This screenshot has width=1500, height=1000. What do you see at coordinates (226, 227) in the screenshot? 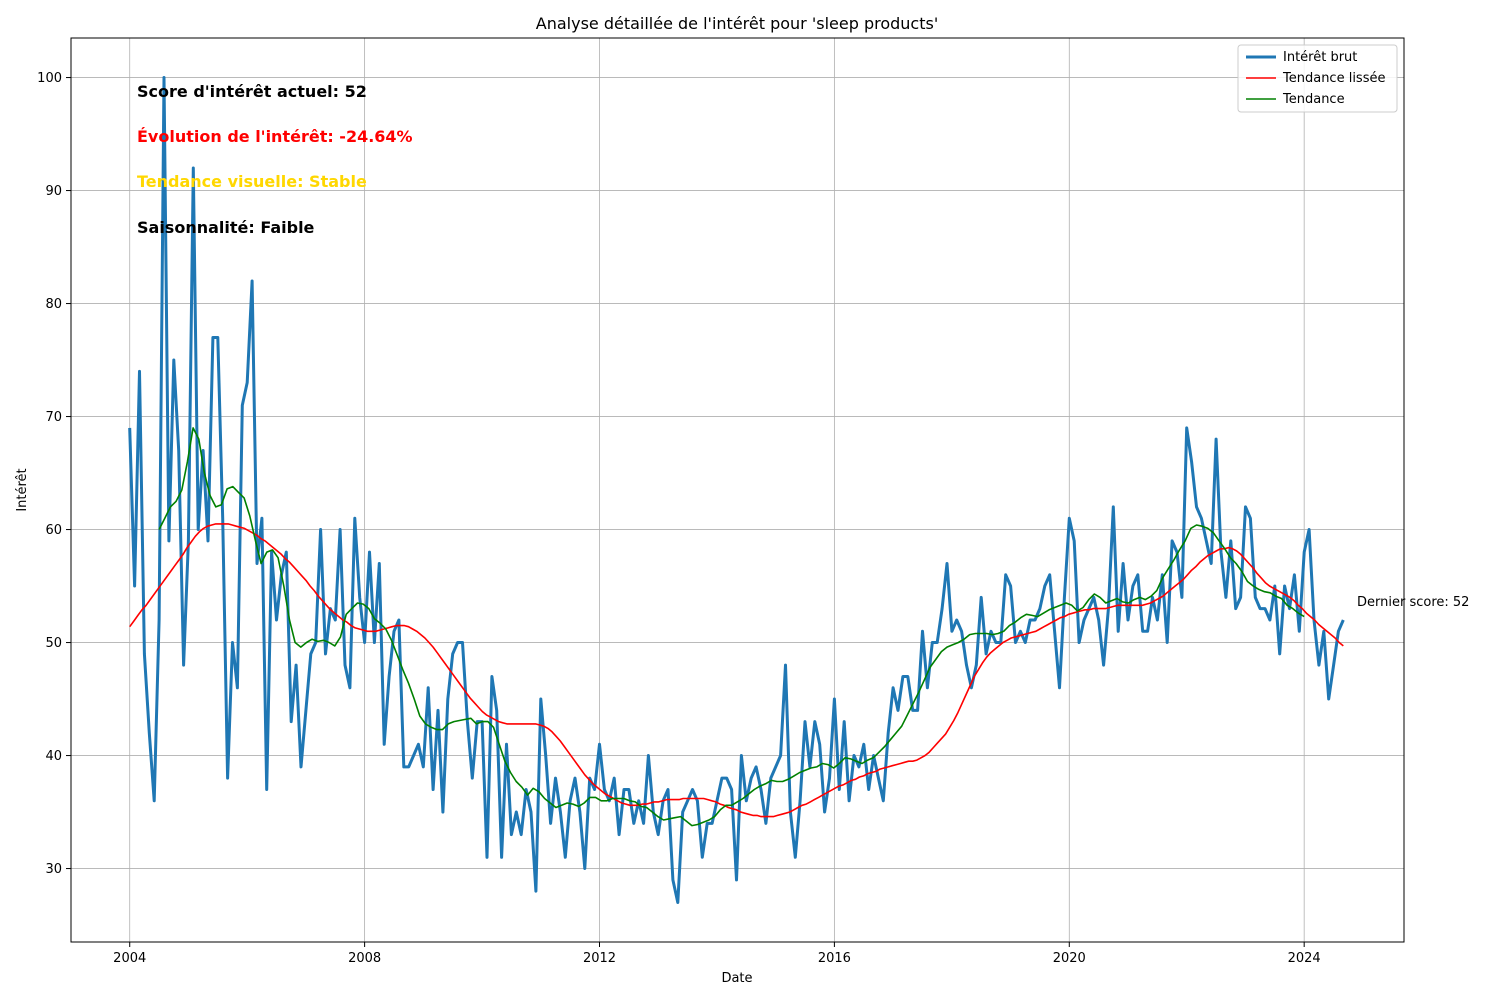
I see `seasonality-annotation: Saisonnalité: Faible` at bounding box center [226, 227].